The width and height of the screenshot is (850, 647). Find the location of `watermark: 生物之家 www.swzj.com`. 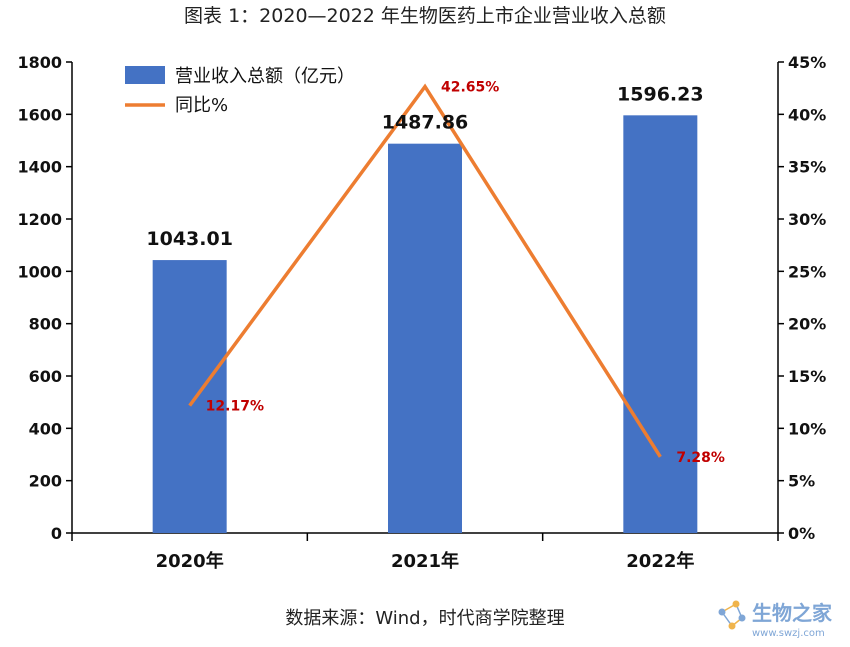

watermark: 生物之家 www.swzj.com is located at coordinates (775, 619).